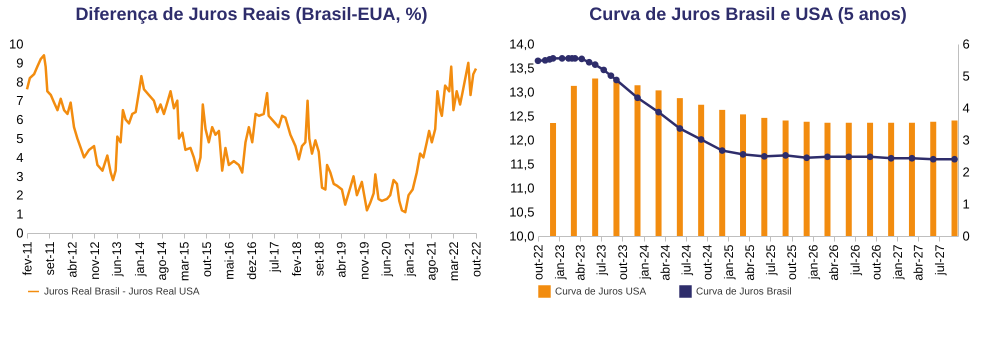 Image resolution: width=997 pixels, height=347 pixels. Describe the element at coordinates (521, 44) in the screenshot. I see `y-tick-label: 14,0` at that location.